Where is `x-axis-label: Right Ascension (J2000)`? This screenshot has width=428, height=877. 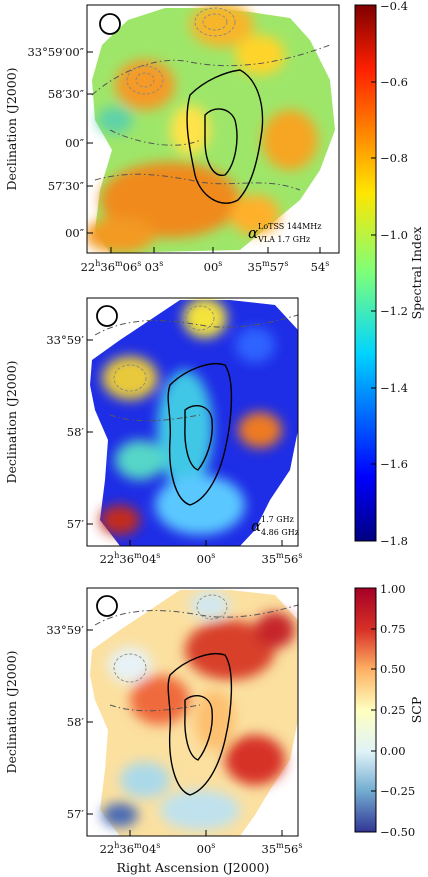
x-axis-label: Right Ascension (J2000) is located at coordinates (193, 867).